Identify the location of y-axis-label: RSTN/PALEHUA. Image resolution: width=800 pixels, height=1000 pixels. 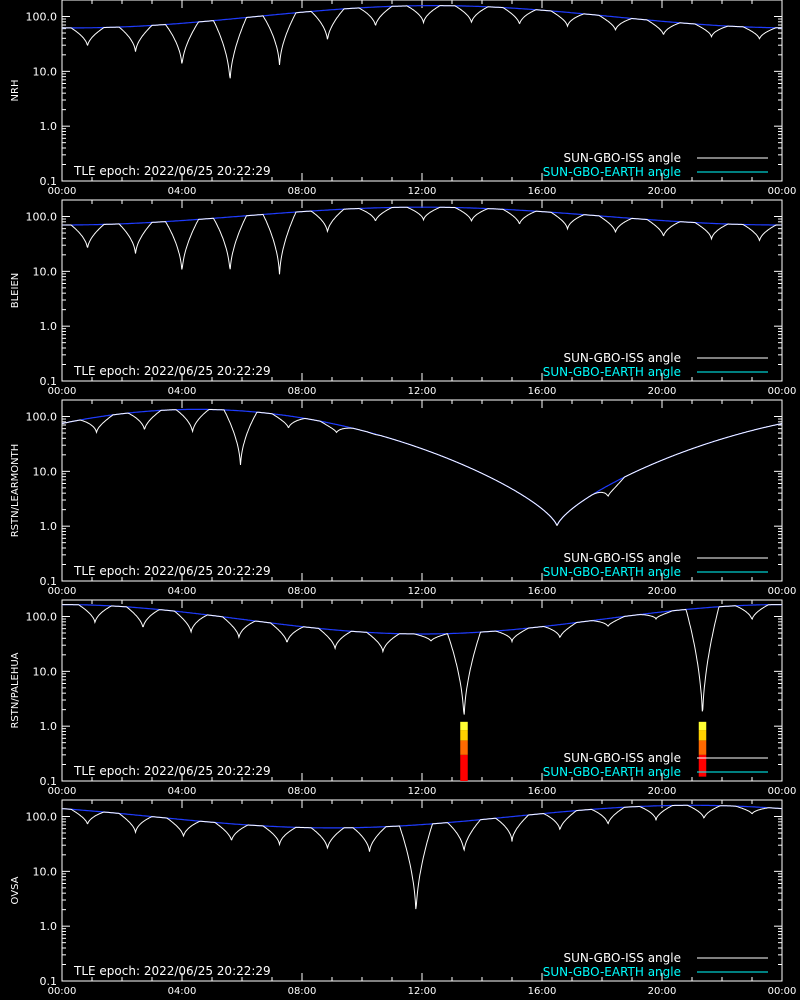
(15, 690).